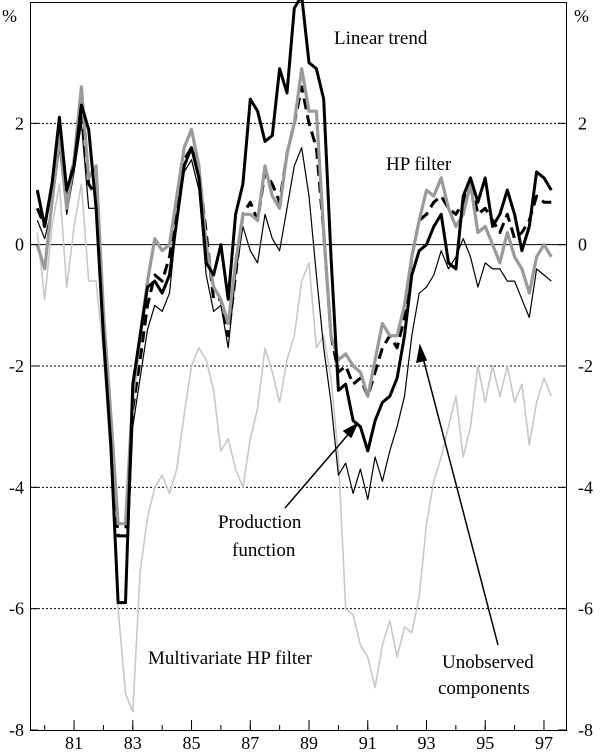 Image resolution: width=600 pixels, height=752 pixels. I want to click on x-tick-label: 87, so click(250, 742).